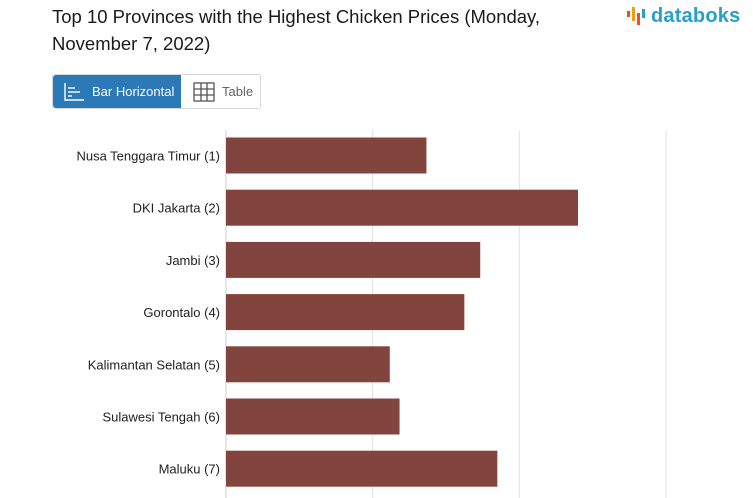 This screenshot has height=498, width=753. I want to click on table-button: Table, so click(217, 91).